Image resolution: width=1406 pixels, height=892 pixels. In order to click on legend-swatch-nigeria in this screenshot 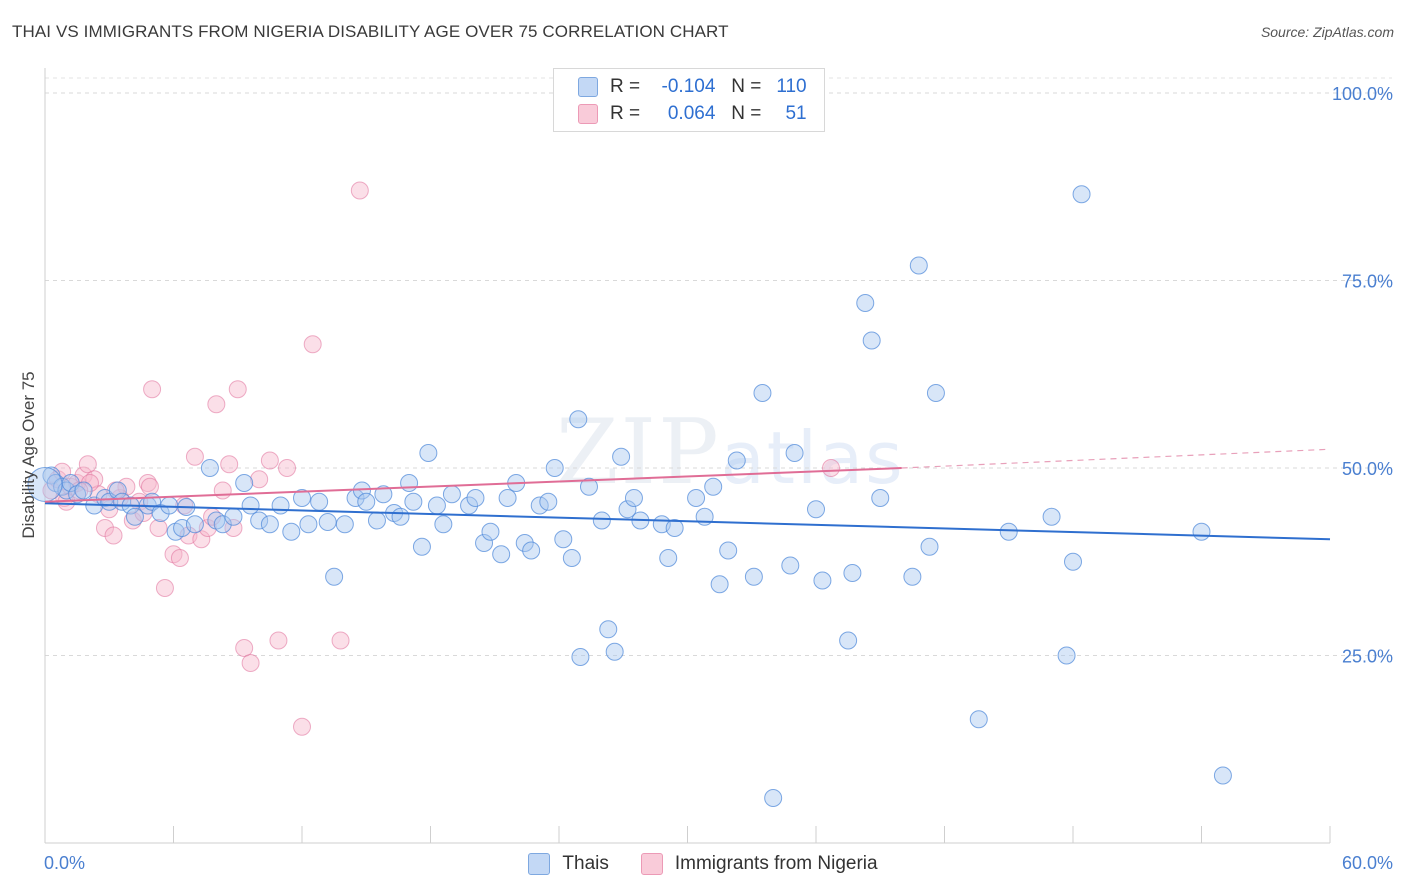, I will do `click(588, 114)`.